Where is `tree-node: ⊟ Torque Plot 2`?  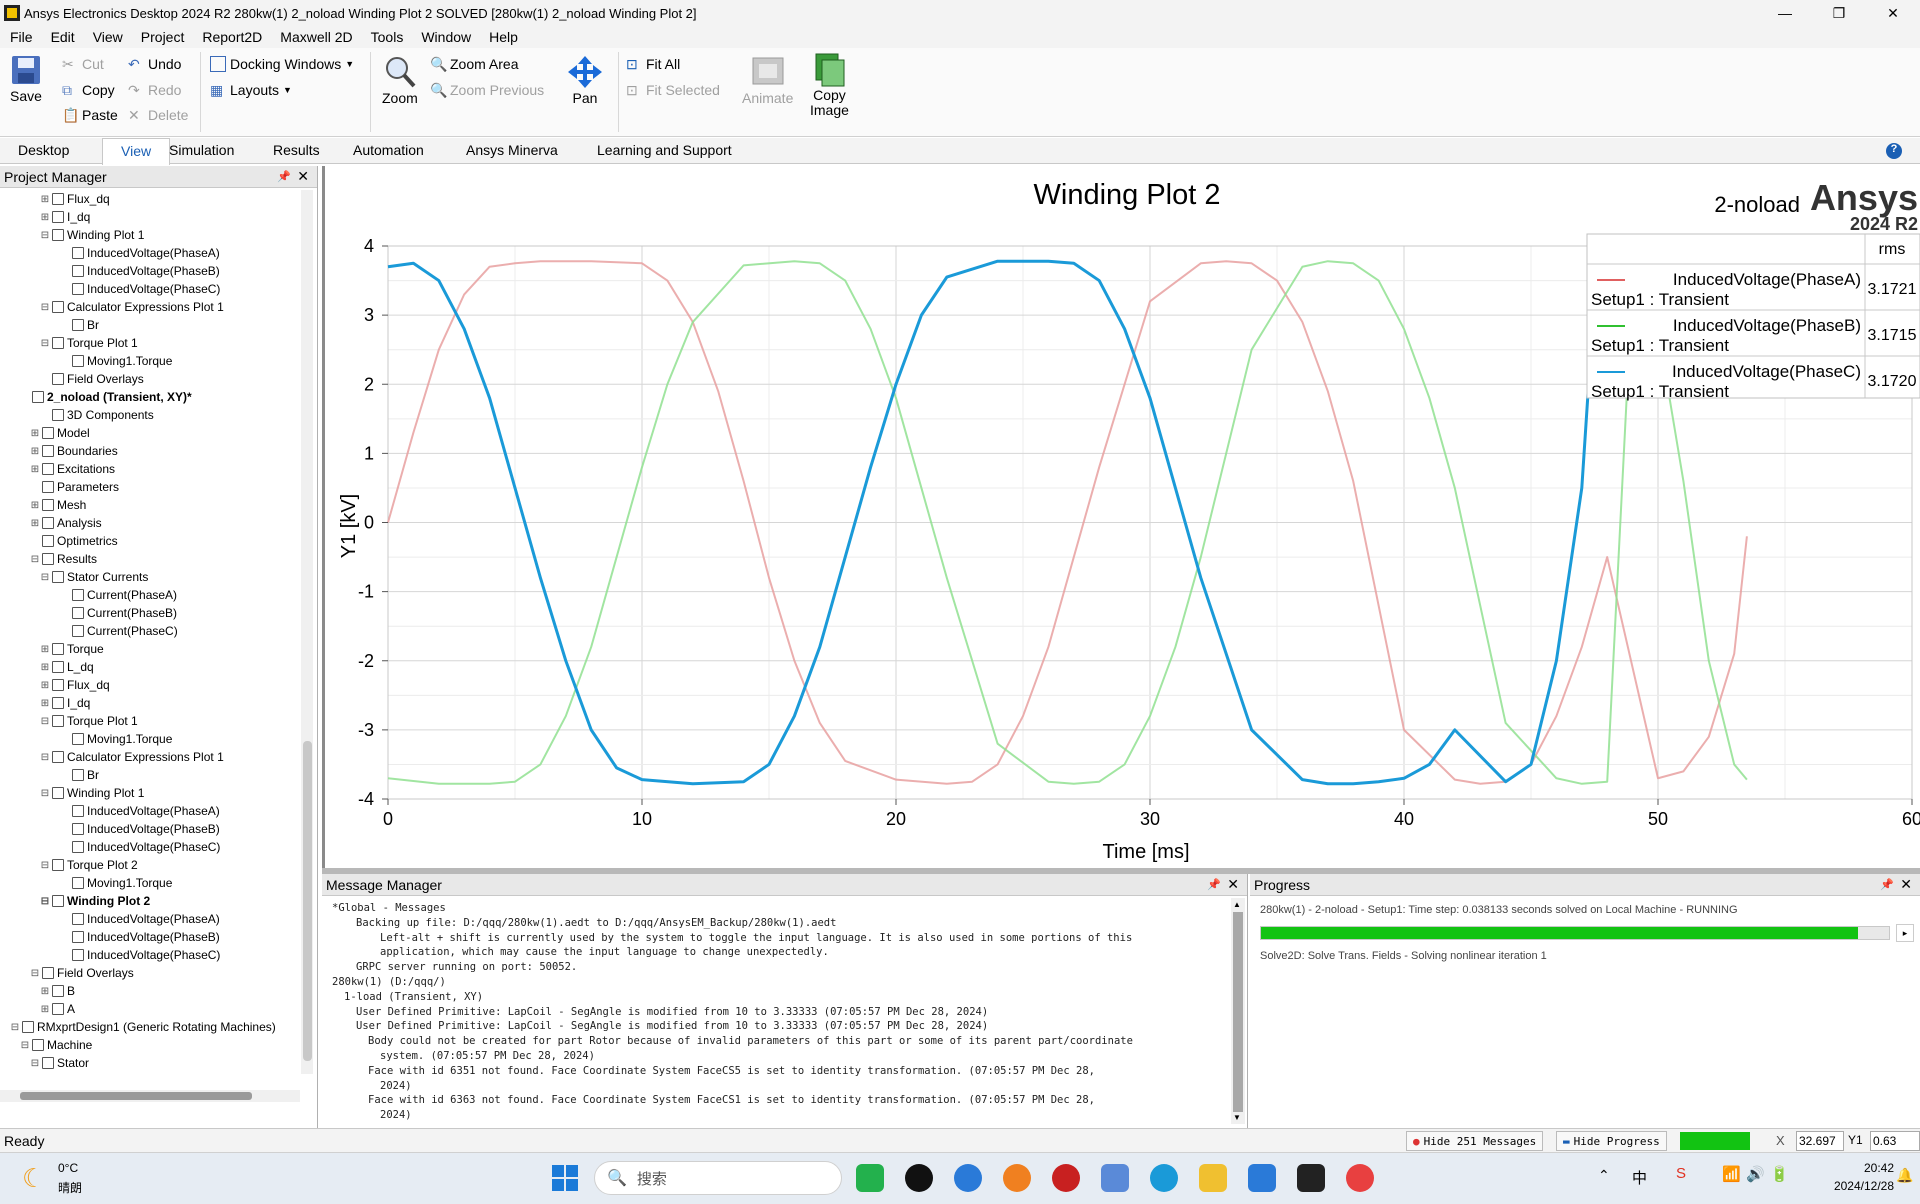 tree-node: ⊟ Torque Plot 2 is located at coordinates (89, 865).